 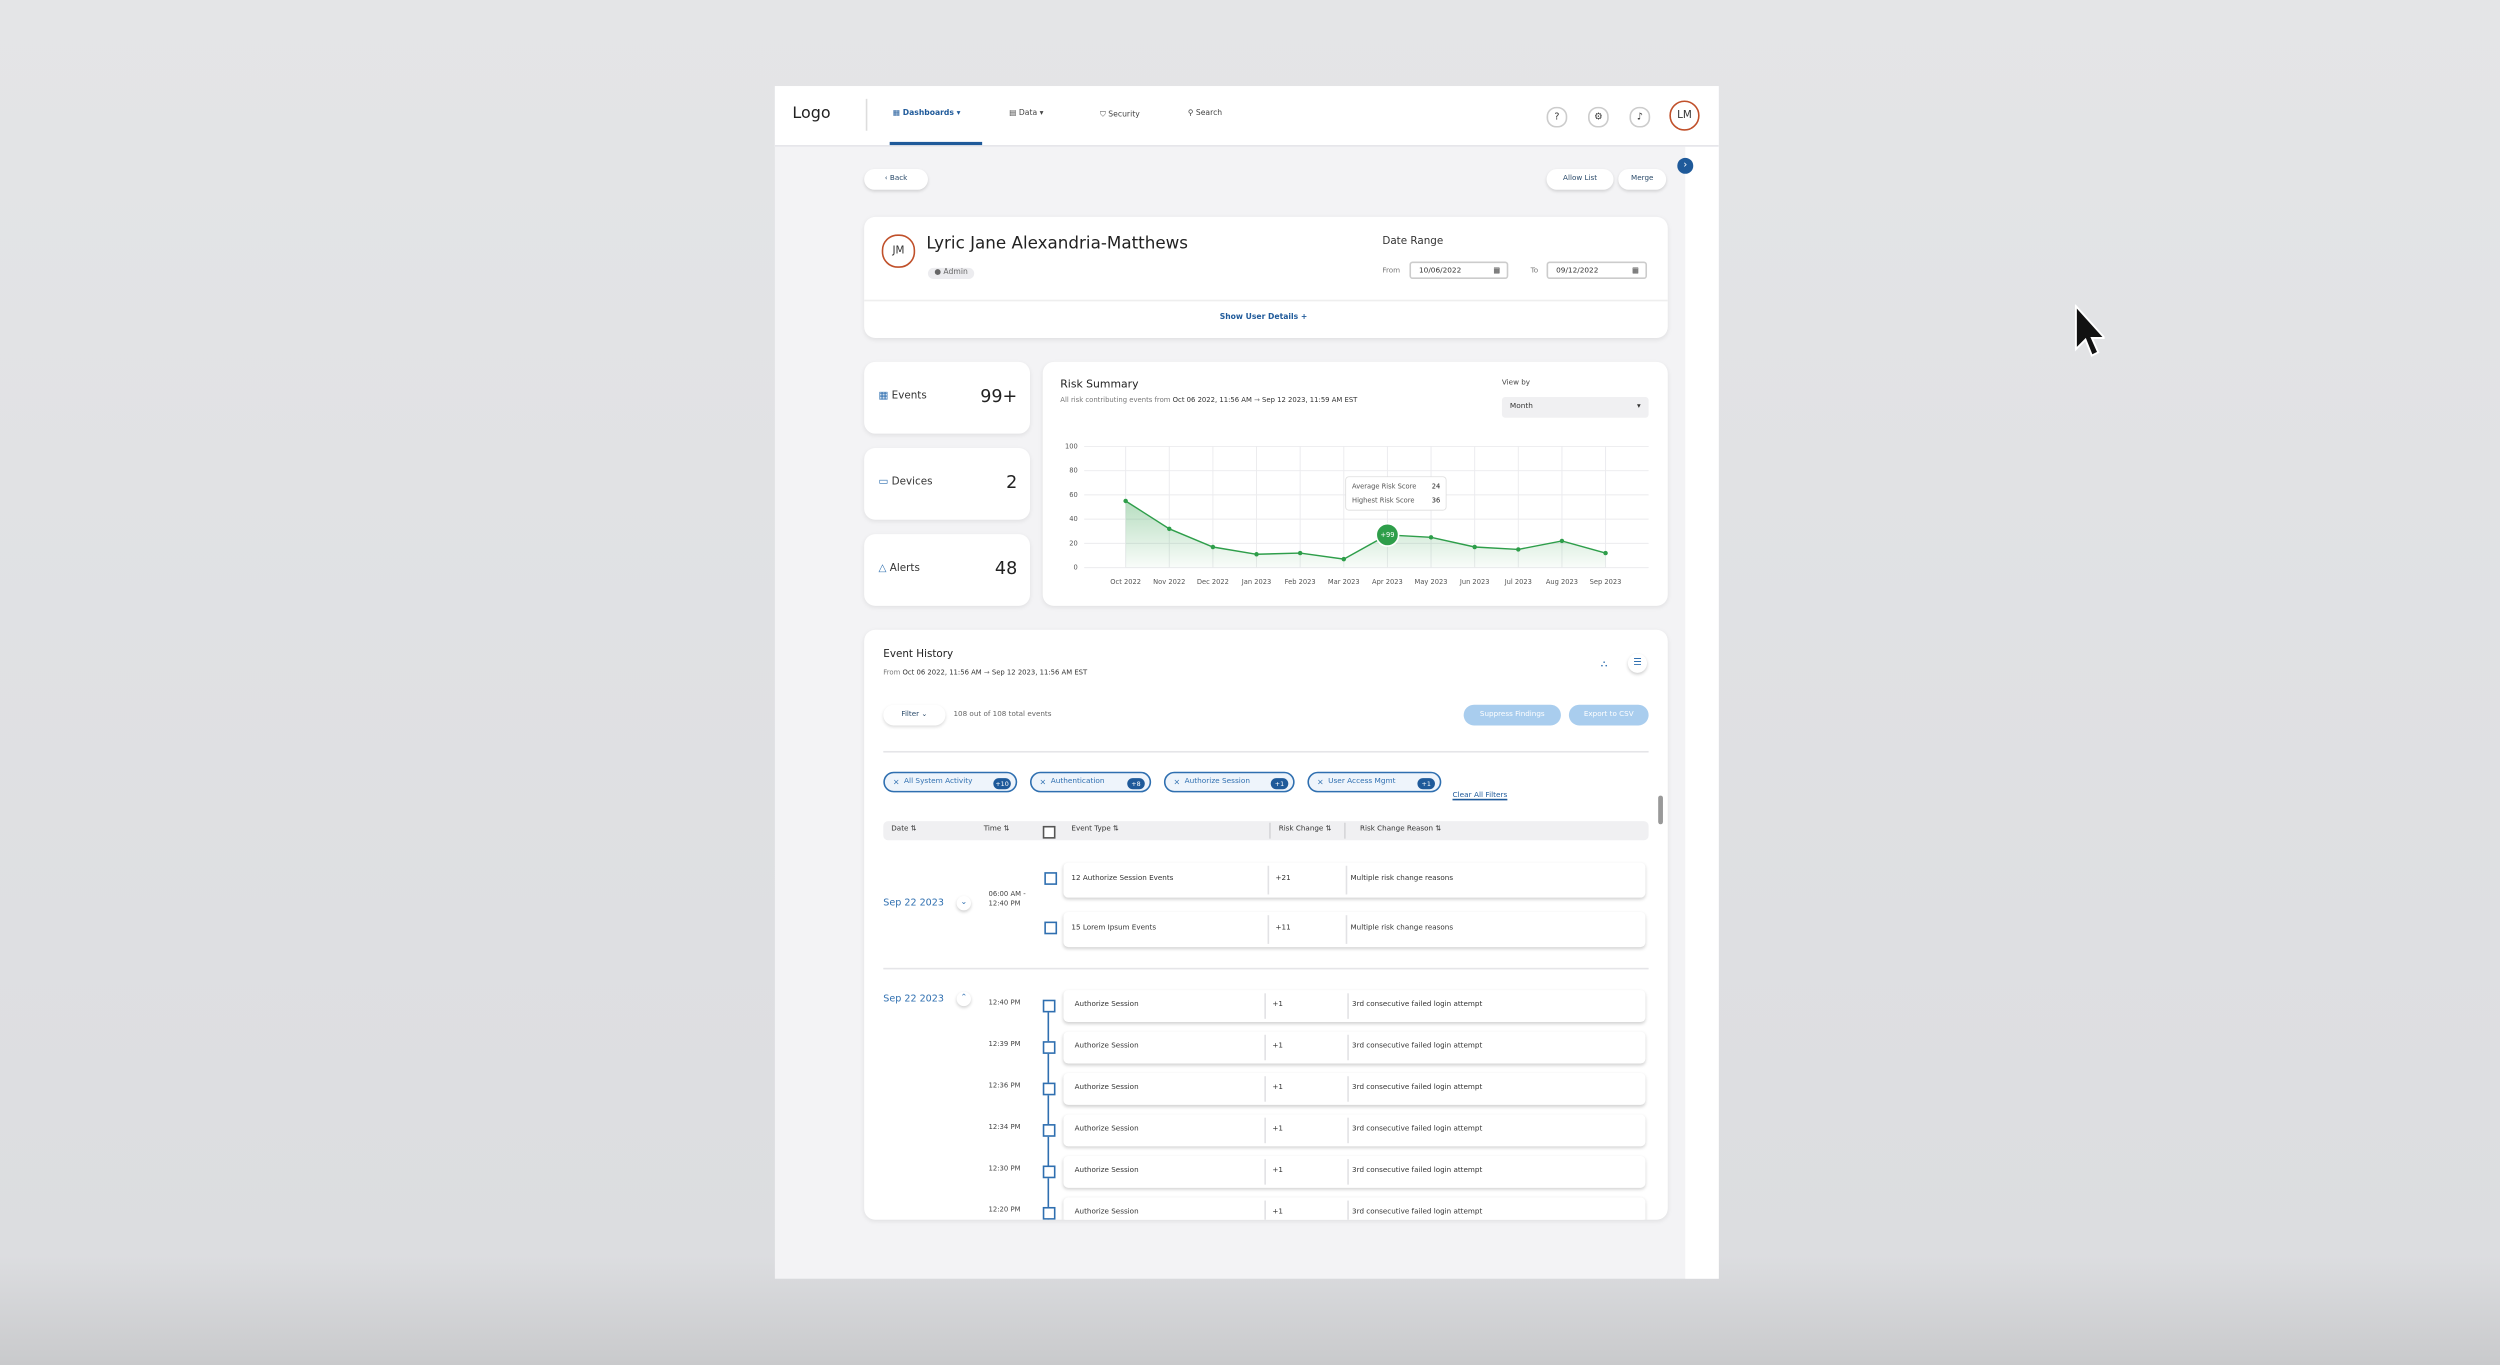 What do you see at coordinates (1606, 582) in the screenshot?
I see `x-tick-label: Sep 2023` at bounding box center [1606, 582].